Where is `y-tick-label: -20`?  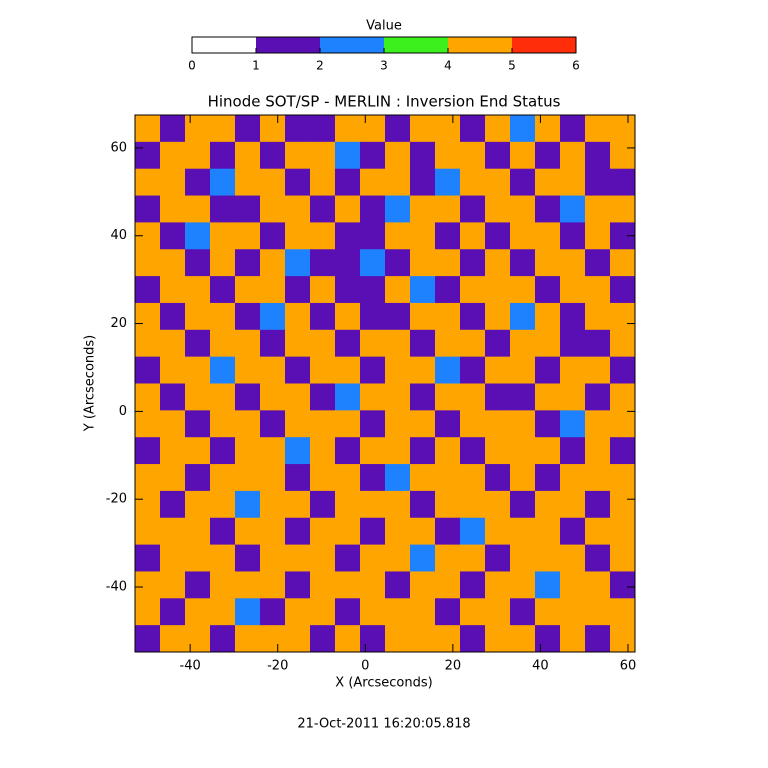 y-tick-label: -20 is located at coordinates (116, 499).